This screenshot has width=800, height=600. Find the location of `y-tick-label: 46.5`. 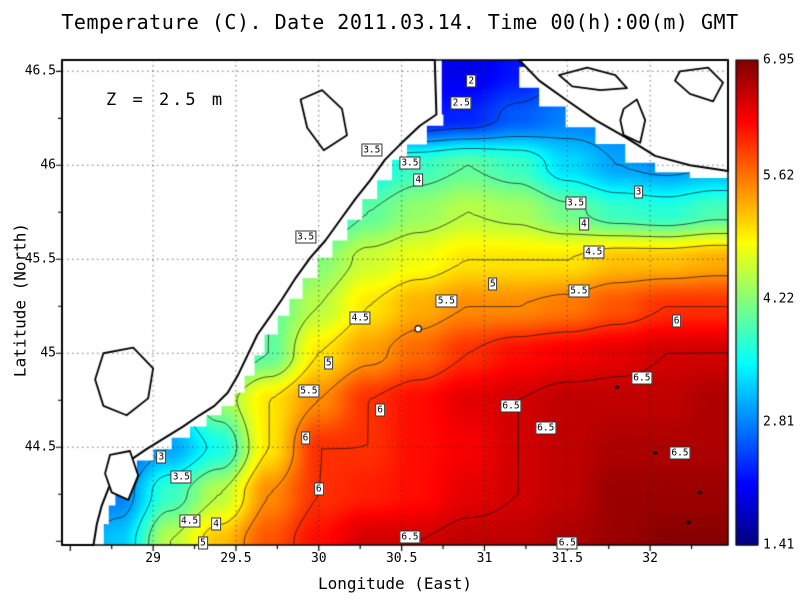

y-tick-label: 46.5 is located at coordinates (40, 71).